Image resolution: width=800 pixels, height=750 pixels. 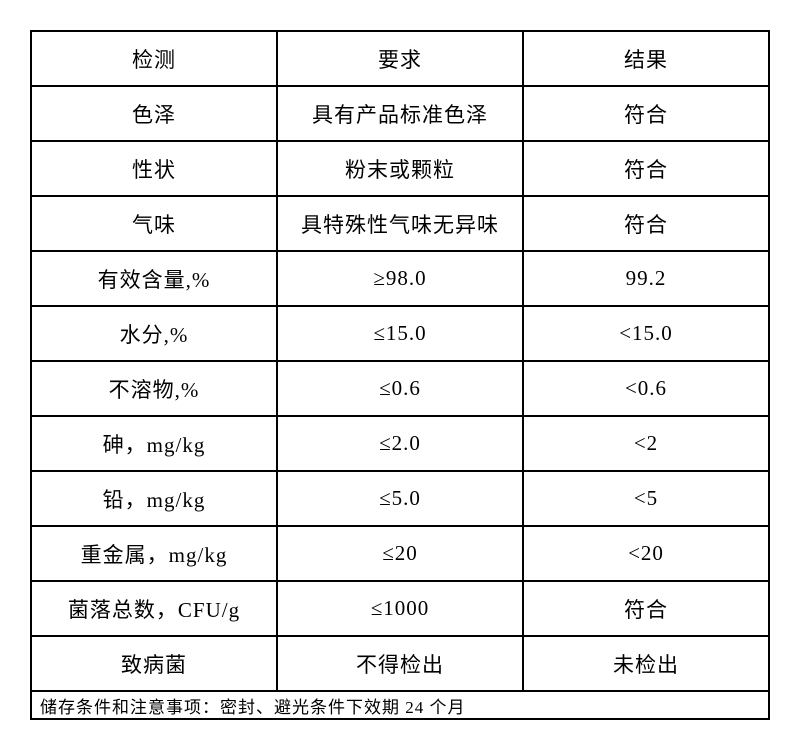 I want to click on table-row: 铅，mg/kg ≤5.0 <5, so click(x=400, y=498).